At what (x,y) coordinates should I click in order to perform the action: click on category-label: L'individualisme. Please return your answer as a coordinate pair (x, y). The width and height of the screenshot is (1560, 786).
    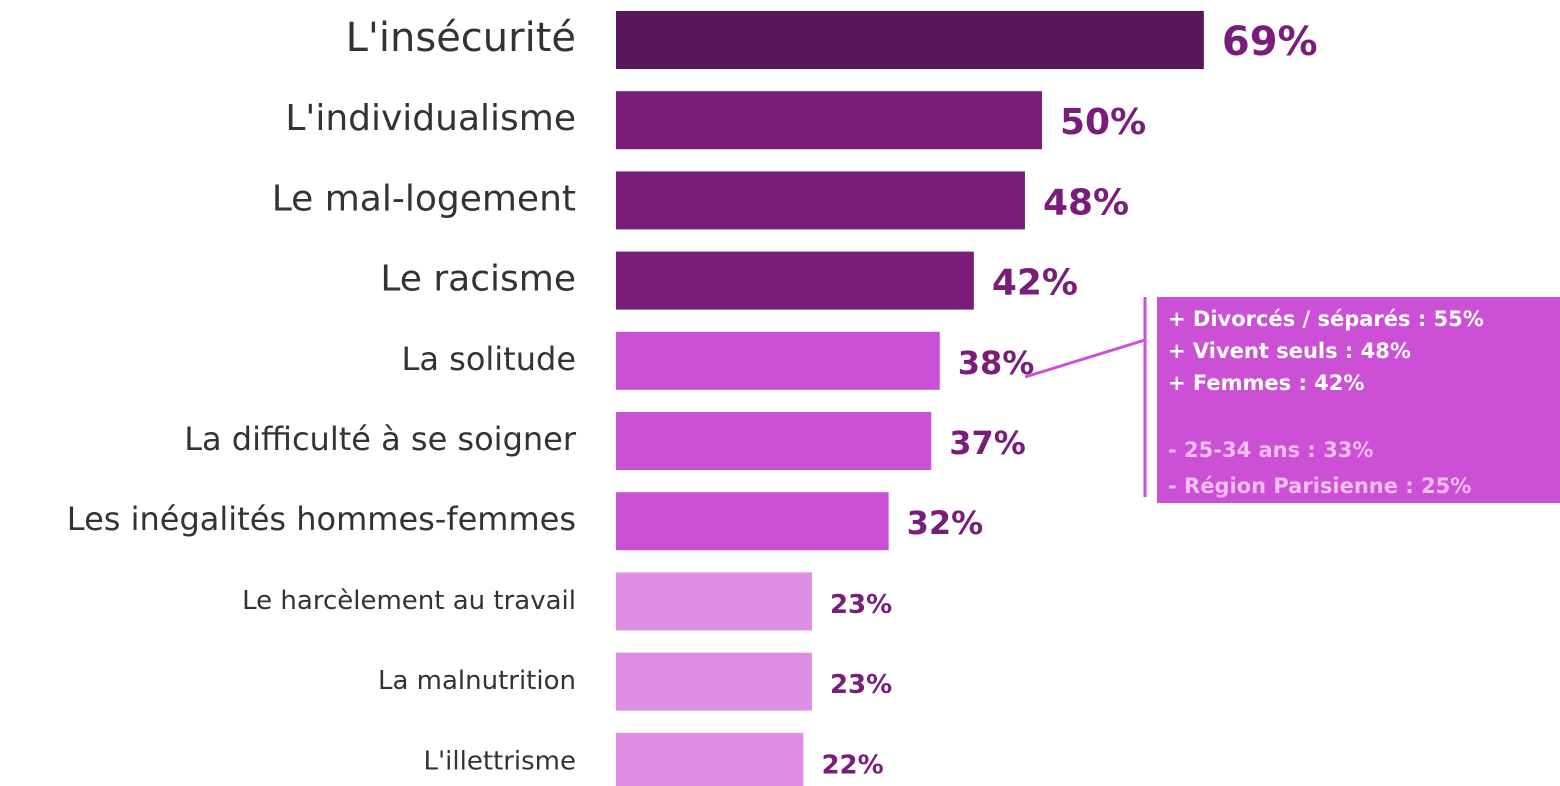
    Looking at the image, I should click on (430, 118).